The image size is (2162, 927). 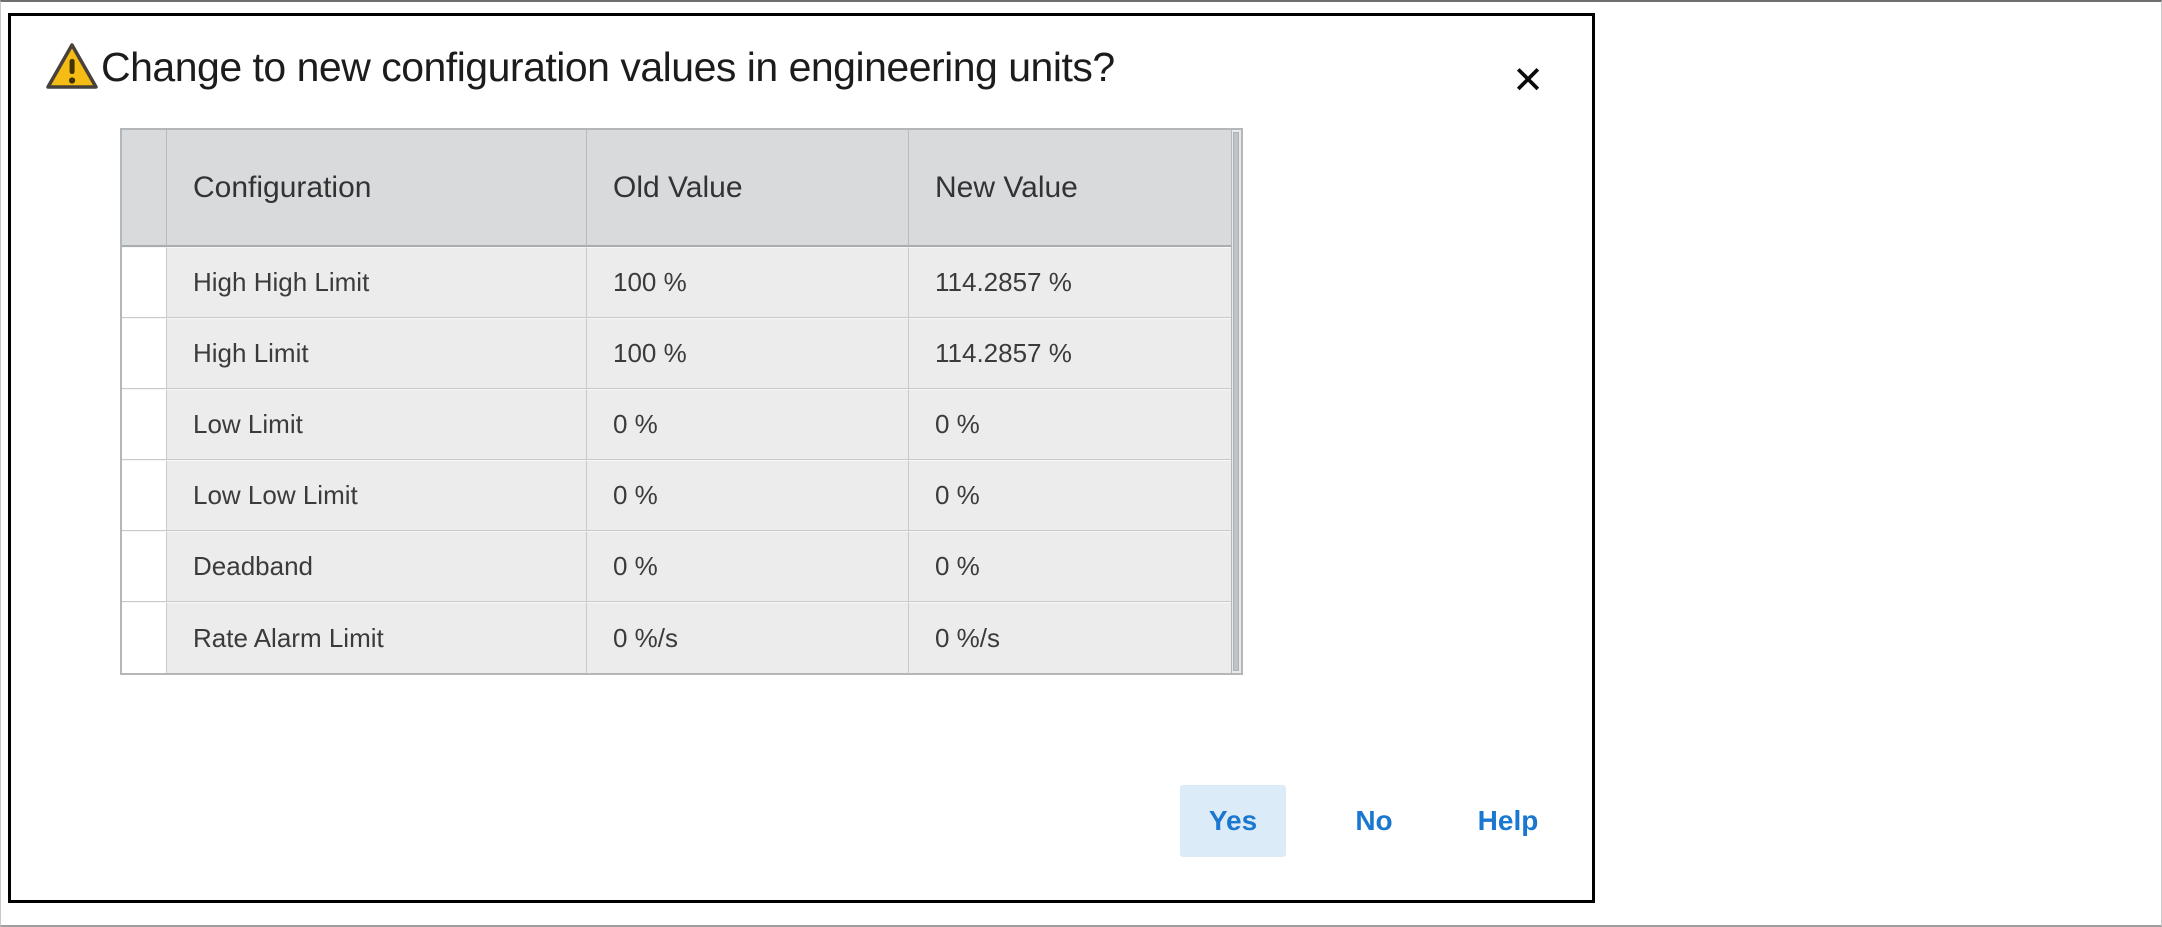 I want to click on help-button: Help, so click(x=1508, y=821).